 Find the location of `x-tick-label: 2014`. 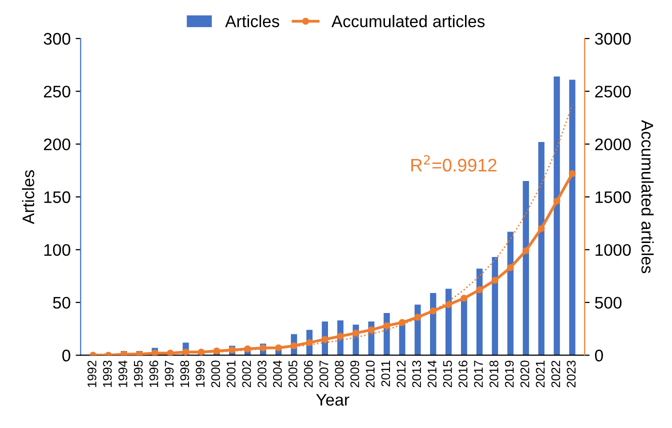

x-tick-label: 2014 is located at coordinates (432, 374).